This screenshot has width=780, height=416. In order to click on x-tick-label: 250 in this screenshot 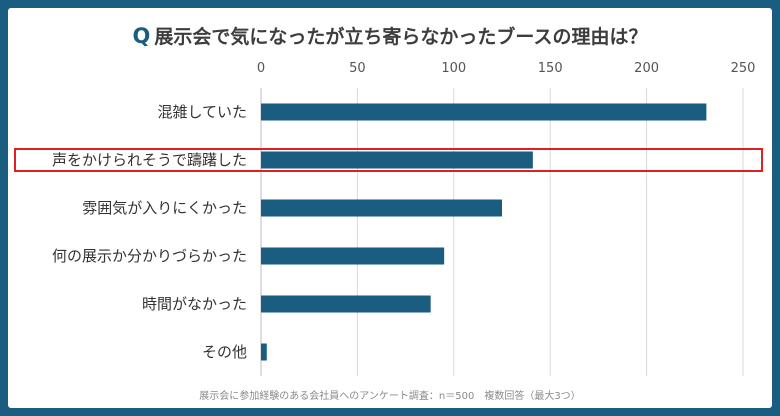, I will do `click(743, 68)`.